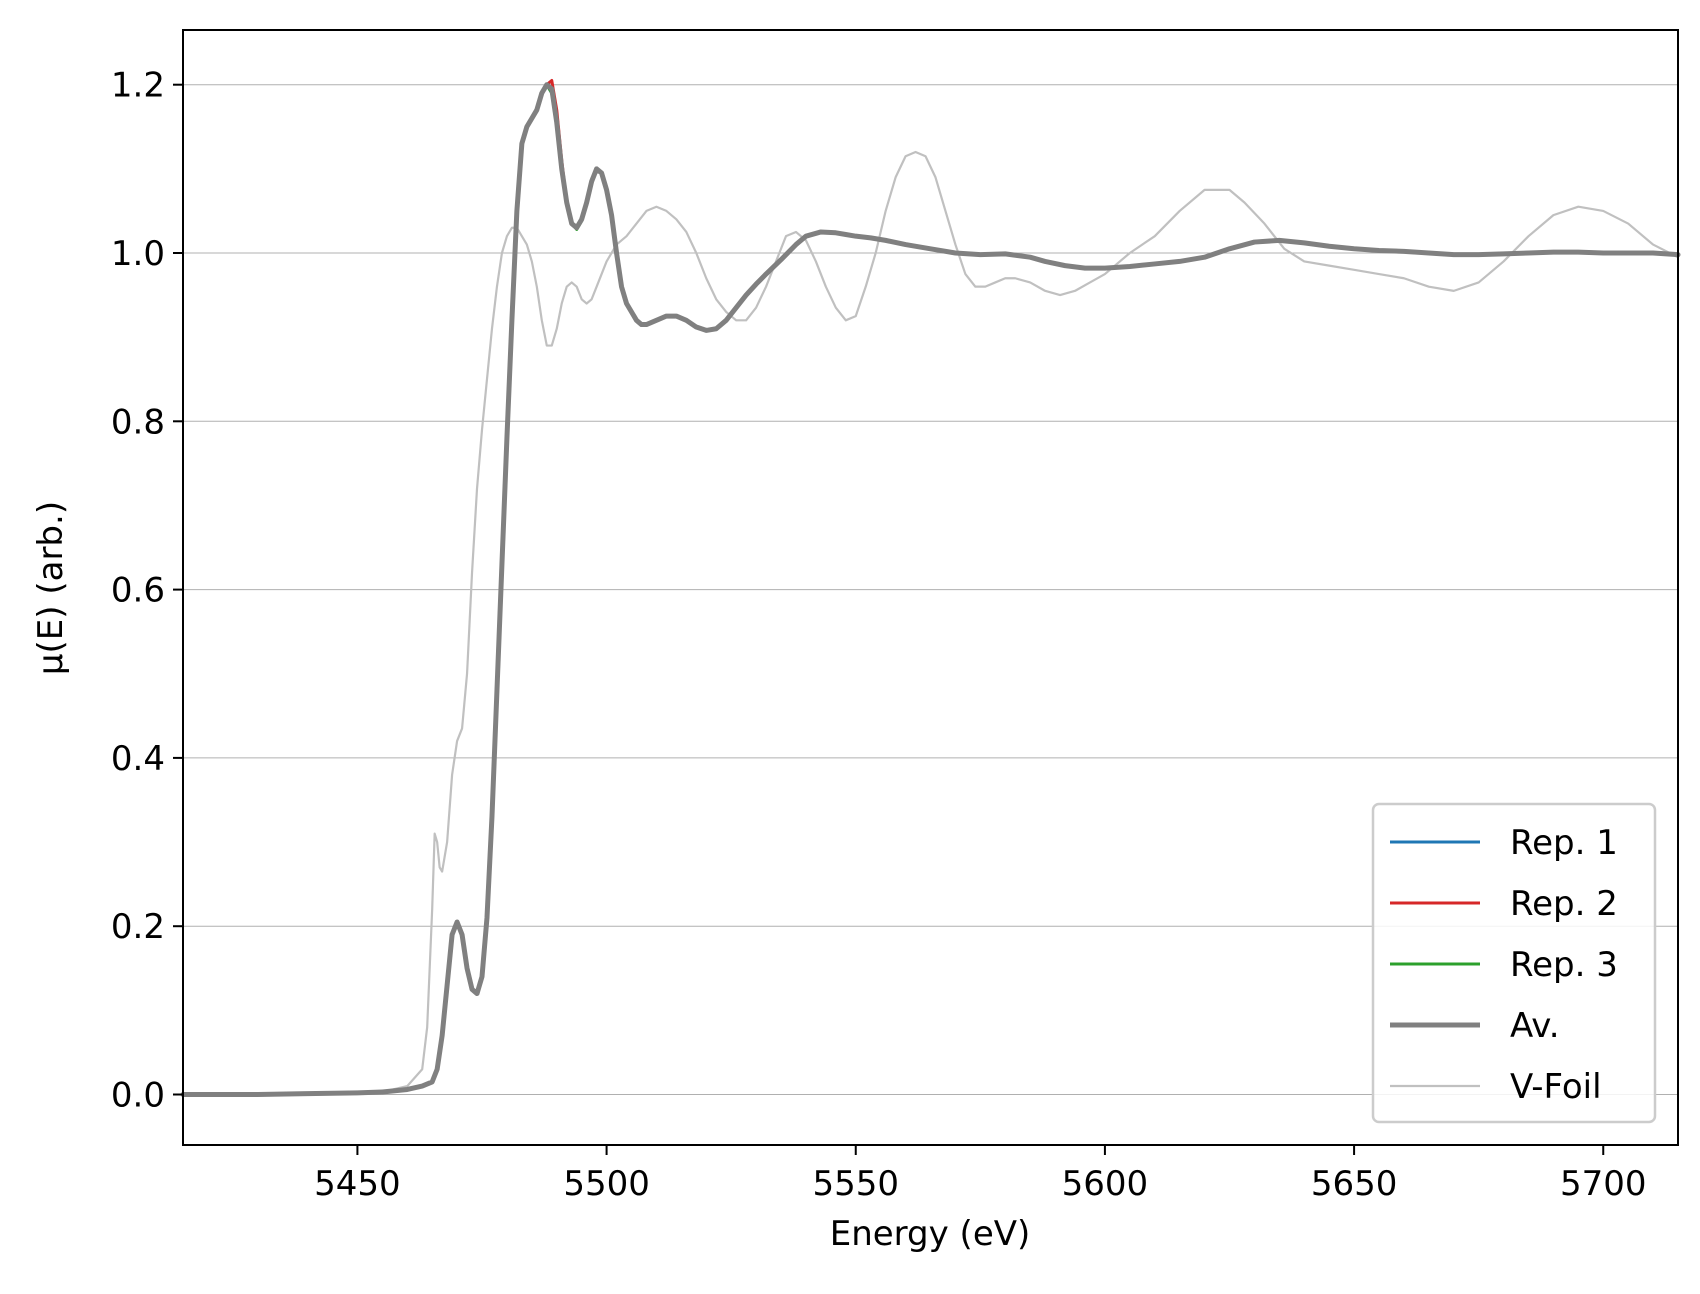  I want to click on y-axis-label: μ(E) (arb.), so click(51, 588).